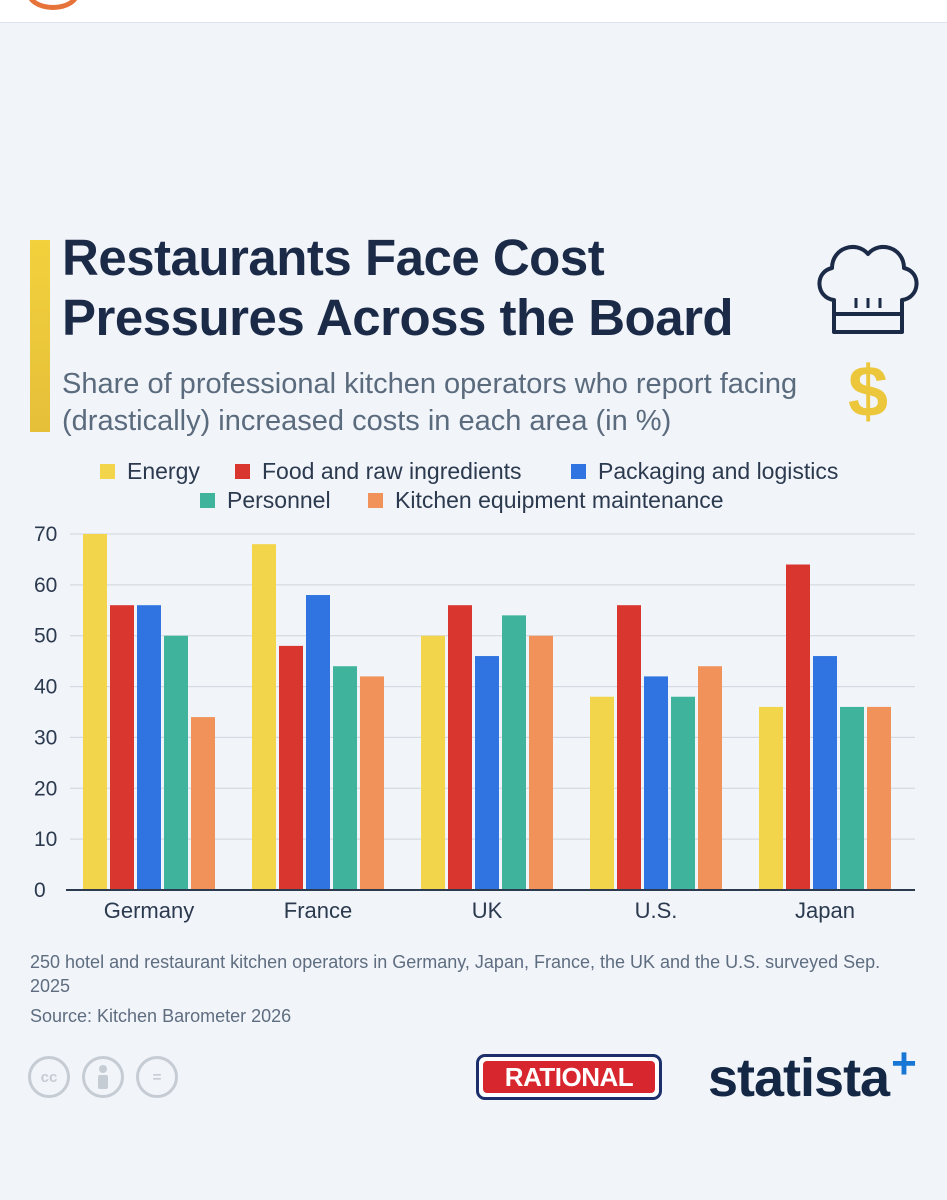 Image resolution: width=947 pixels, height=1200 pixels. I want to click on bar-personnel-japan, so click(852, 798).